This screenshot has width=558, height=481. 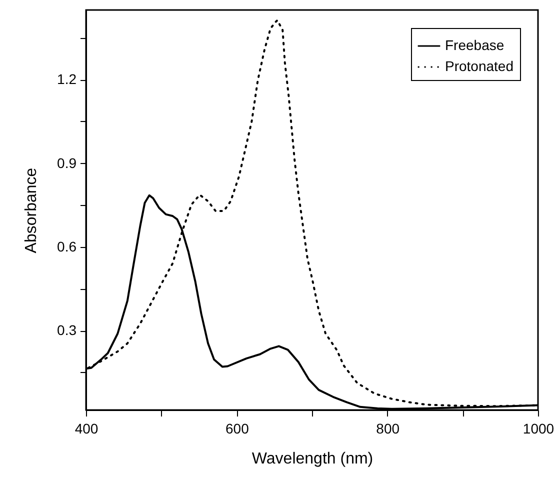 I want to click on y-tick-label: 0.9, so click(x=67, y=162).